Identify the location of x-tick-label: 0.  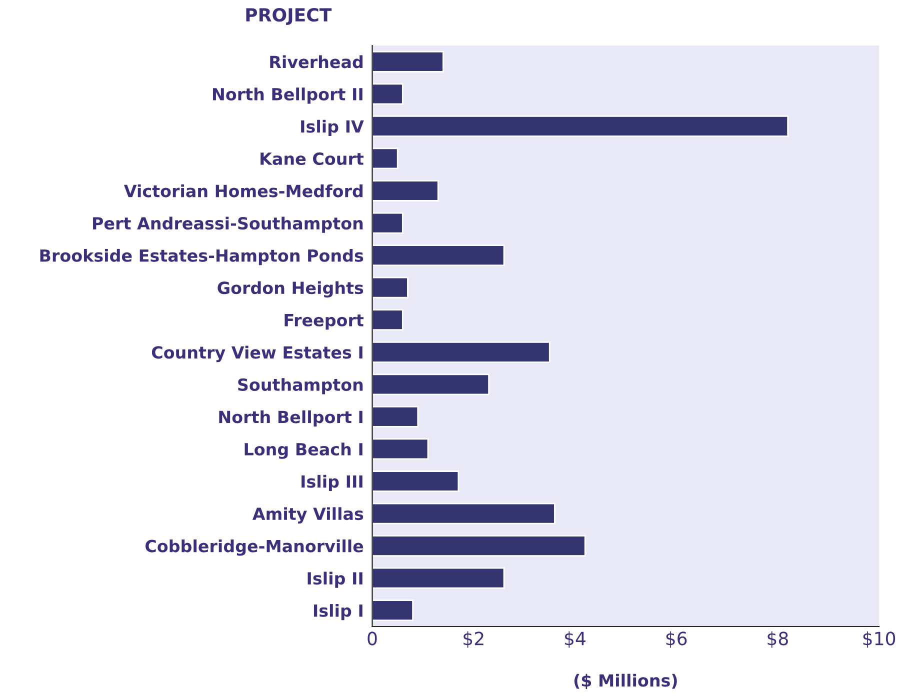
(372, 639).